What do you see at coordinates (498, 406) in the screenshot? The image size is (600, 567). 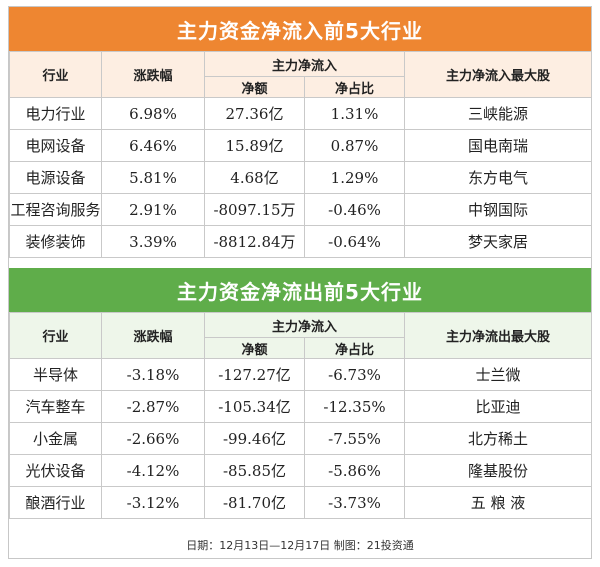 I see `stock-cell: 比亚迪` at bounding box center [498, 406].